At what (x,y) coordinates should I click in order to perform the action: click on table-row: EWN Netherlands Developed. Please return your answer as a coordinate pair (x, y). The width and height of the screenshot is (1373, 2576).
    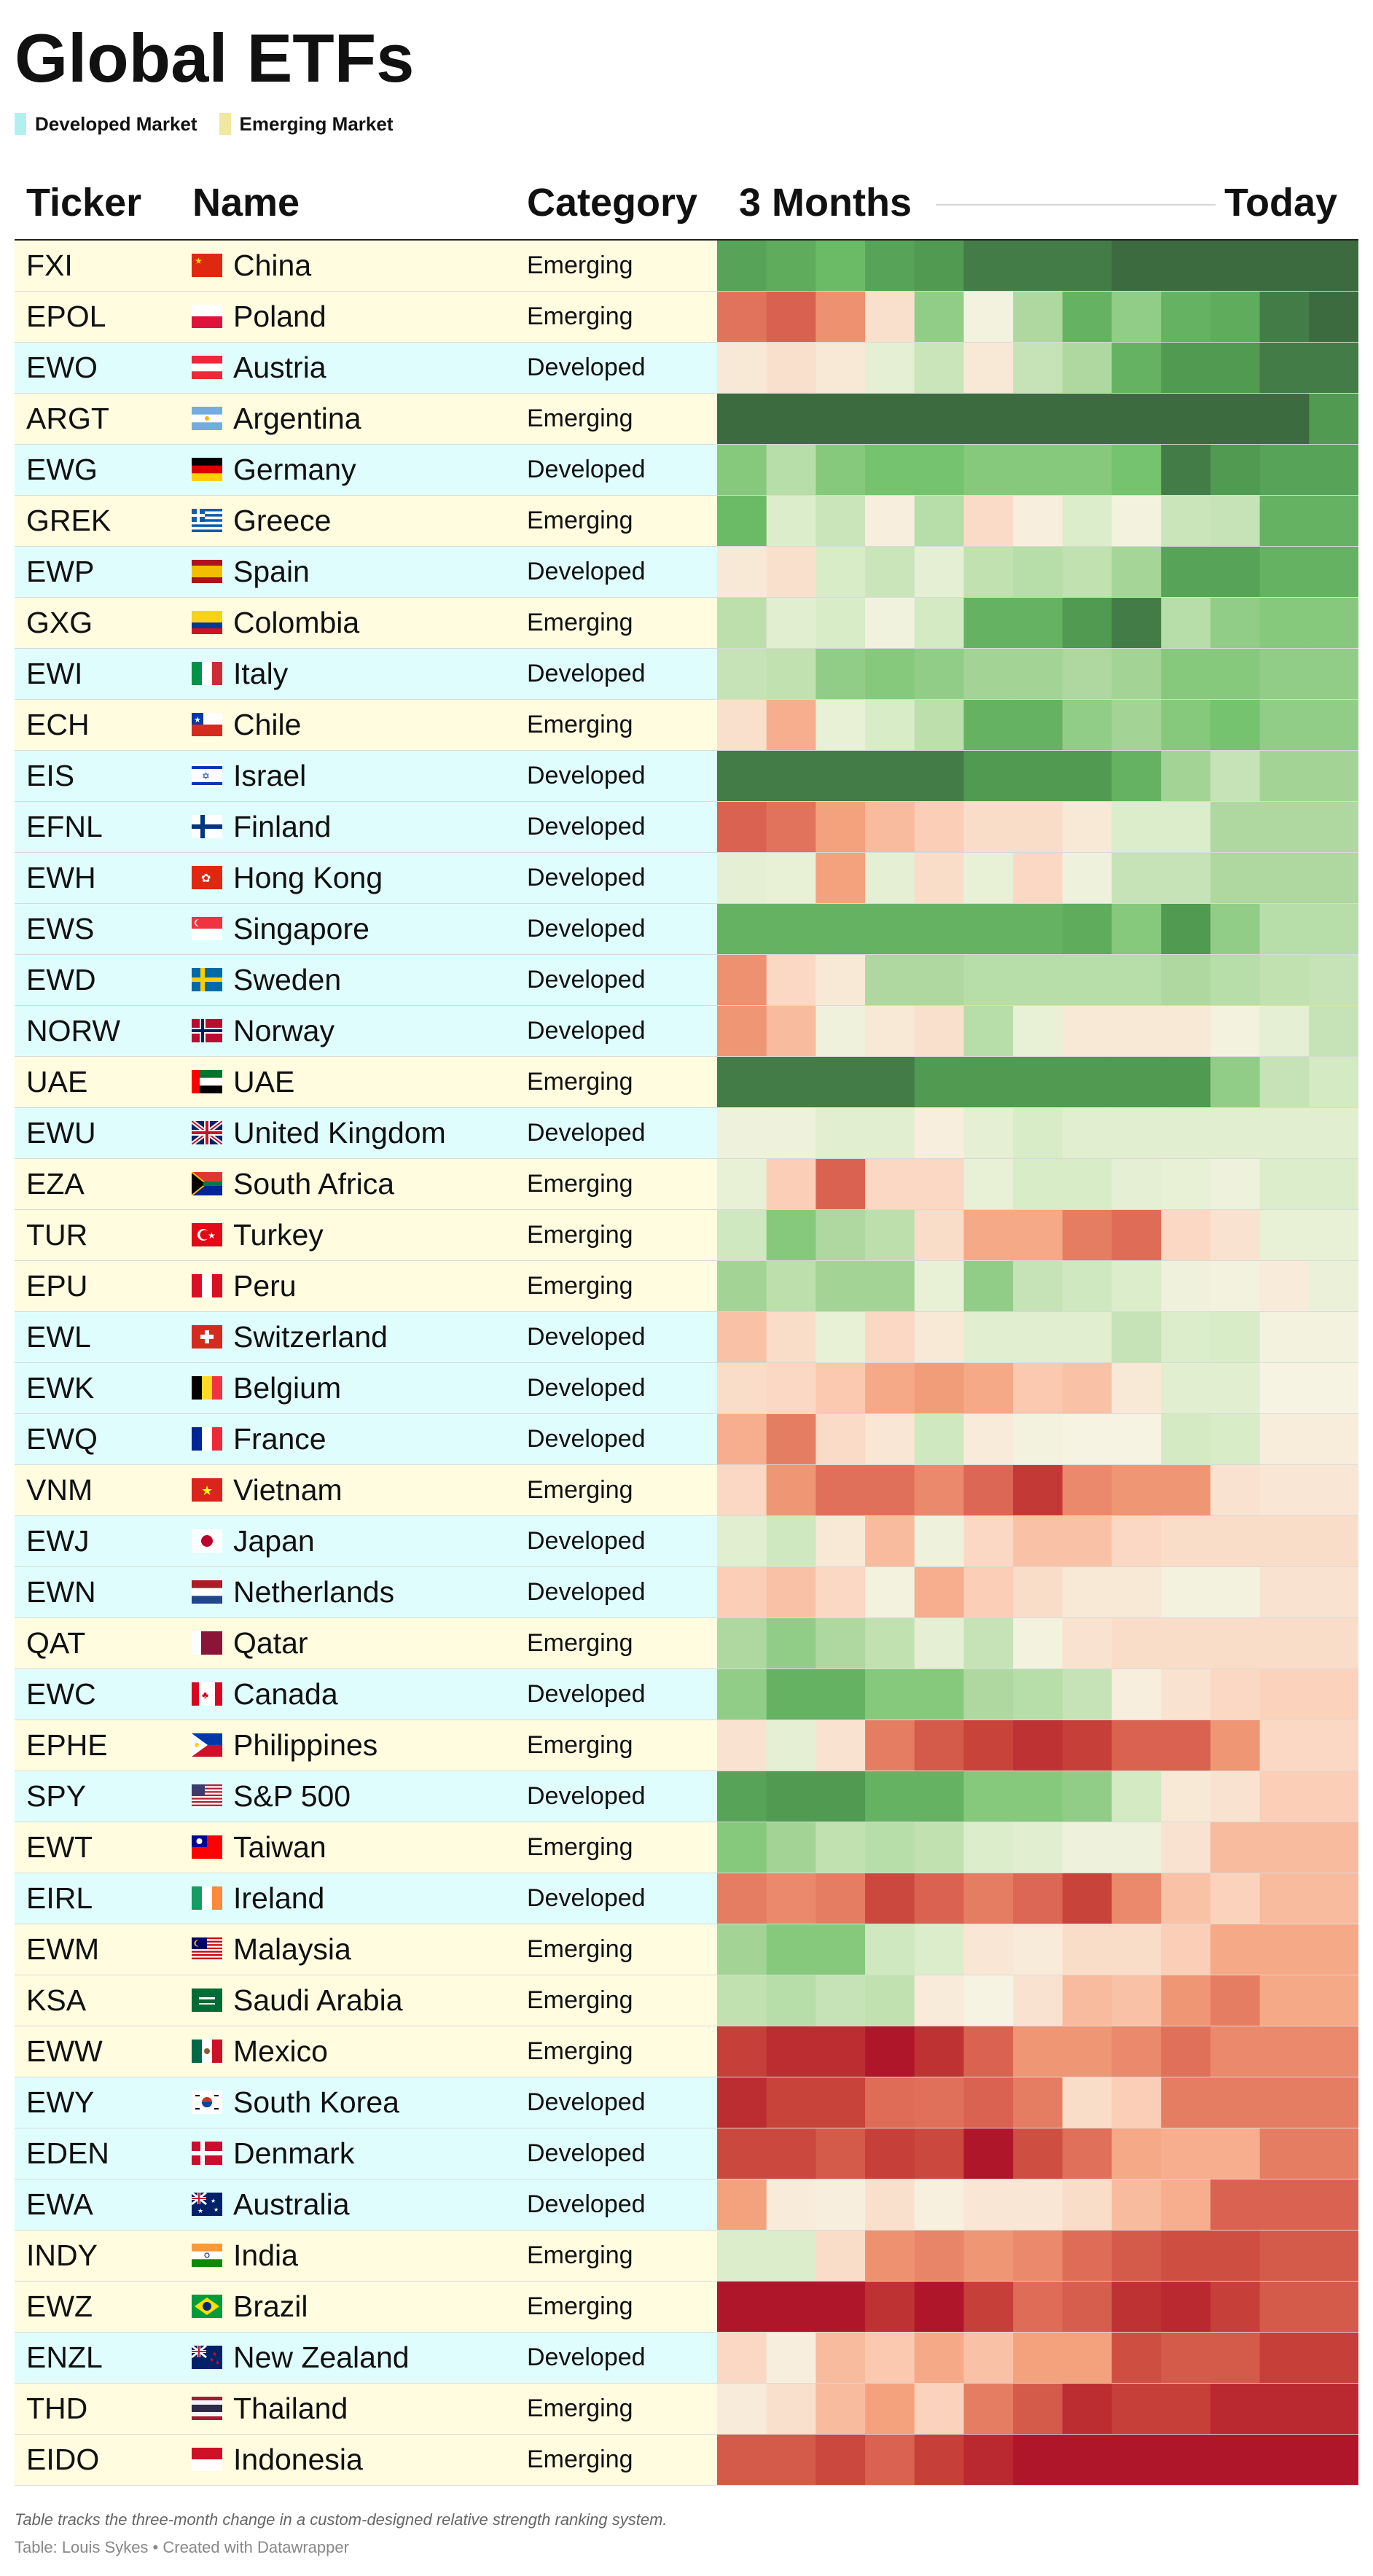
    Looking at the image, I should click on (686, 1592).